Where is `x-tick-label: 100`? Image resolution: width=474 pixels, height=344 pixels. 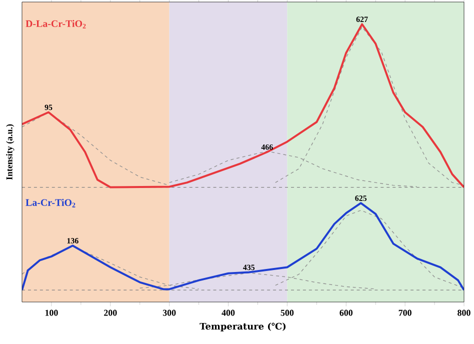
x-tick-label: 100 is located at coordinates (51, 313).